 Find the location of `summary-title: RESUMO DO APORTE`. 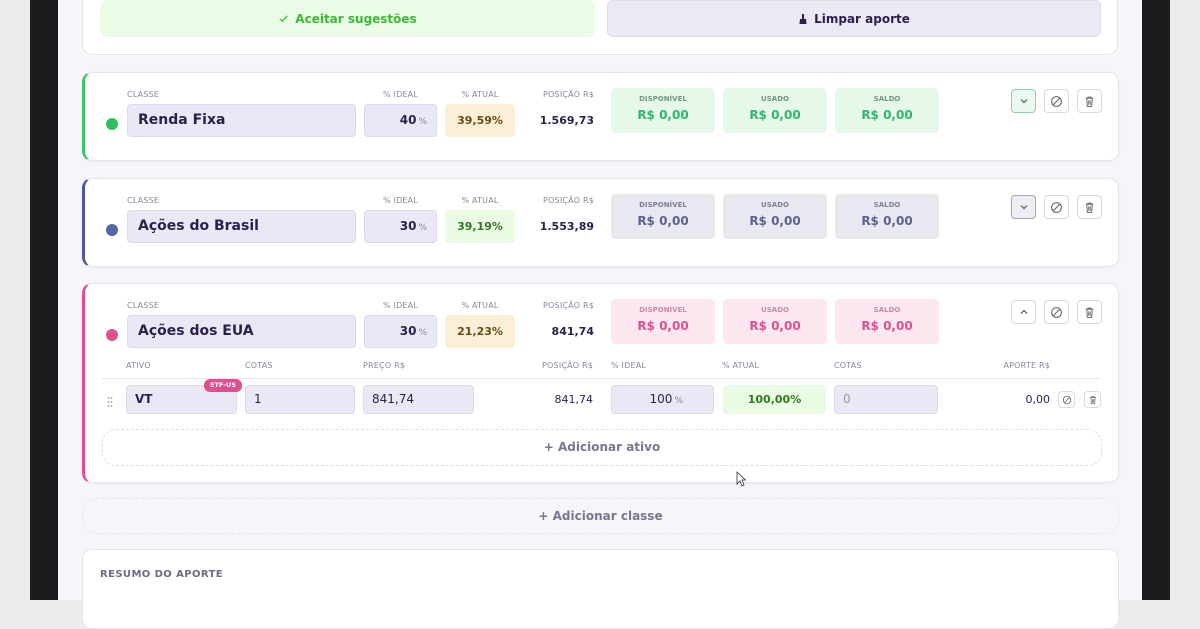

summary-title: RESUMO DO APORTE is located at coordinates (161, 574).